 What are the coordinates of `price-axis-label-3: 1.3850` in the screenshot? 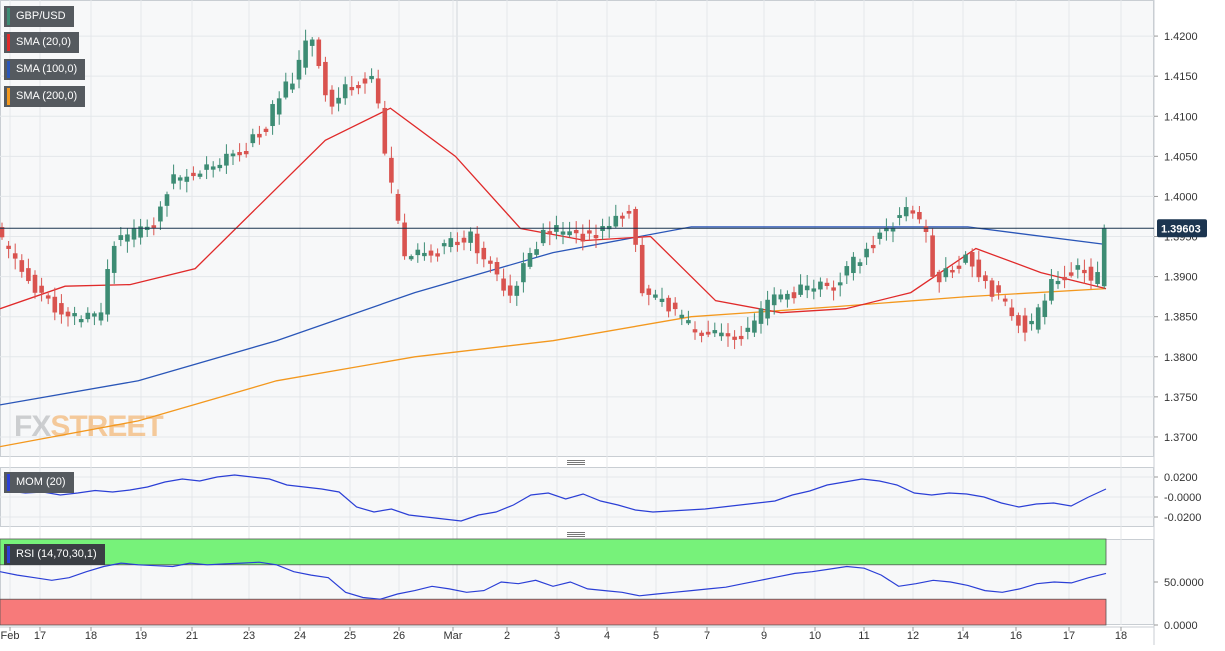 It's located at (1181, 318).